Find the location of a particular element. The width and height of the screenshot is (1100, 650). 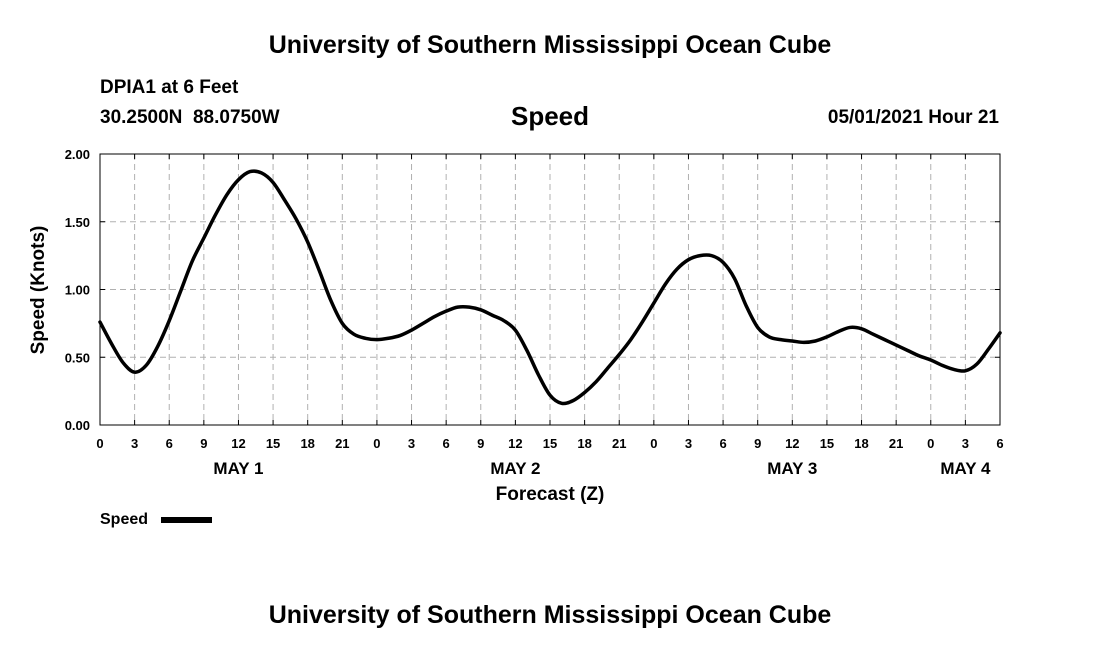

day-label: MAY 1 is located at coordinates (238, 468).